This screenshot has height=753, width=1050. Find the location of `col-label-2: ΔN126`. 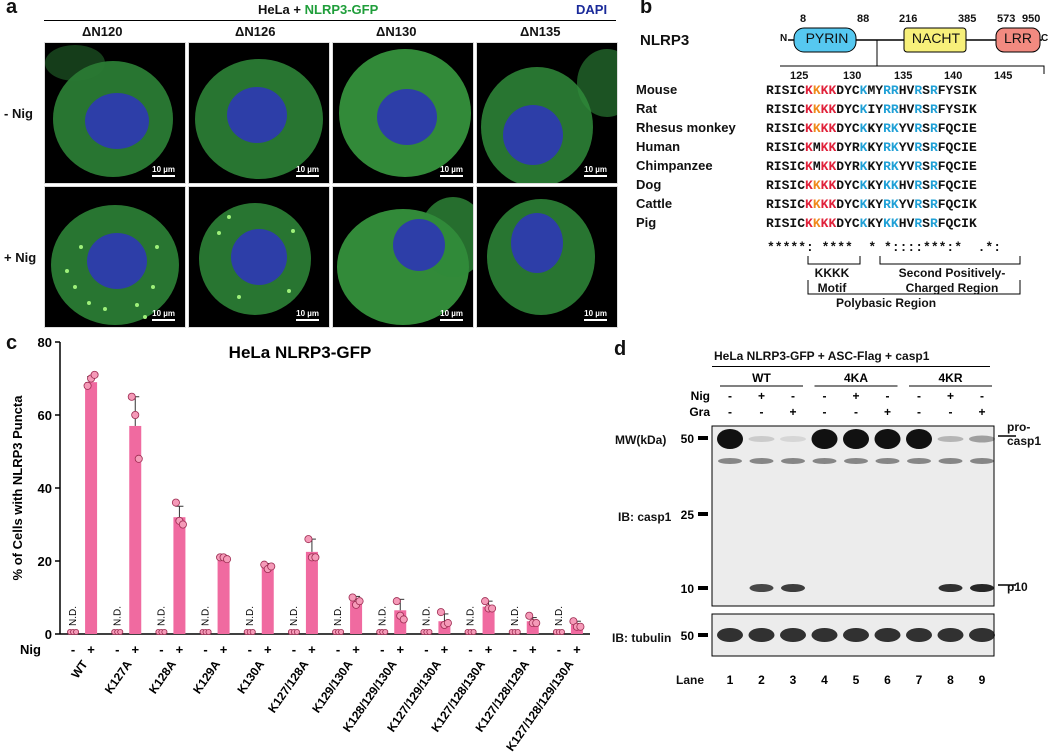

col-label-2: ΔN126 is located at coordinates (255, 31).